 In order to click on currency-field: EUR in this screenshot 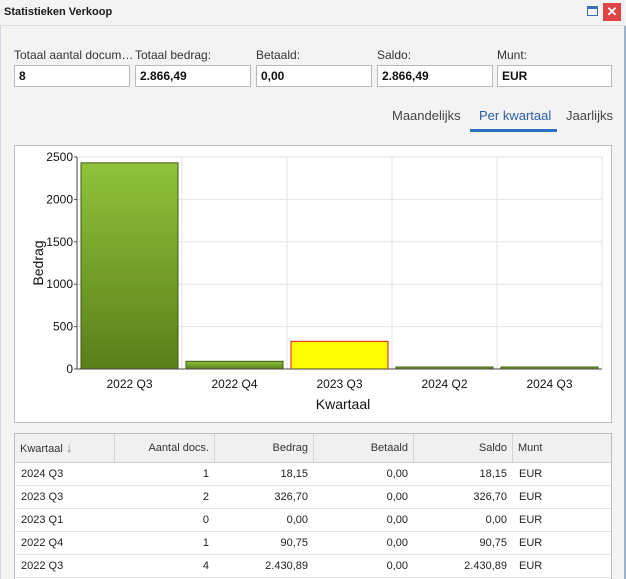, I will do `click(554, 76)`.